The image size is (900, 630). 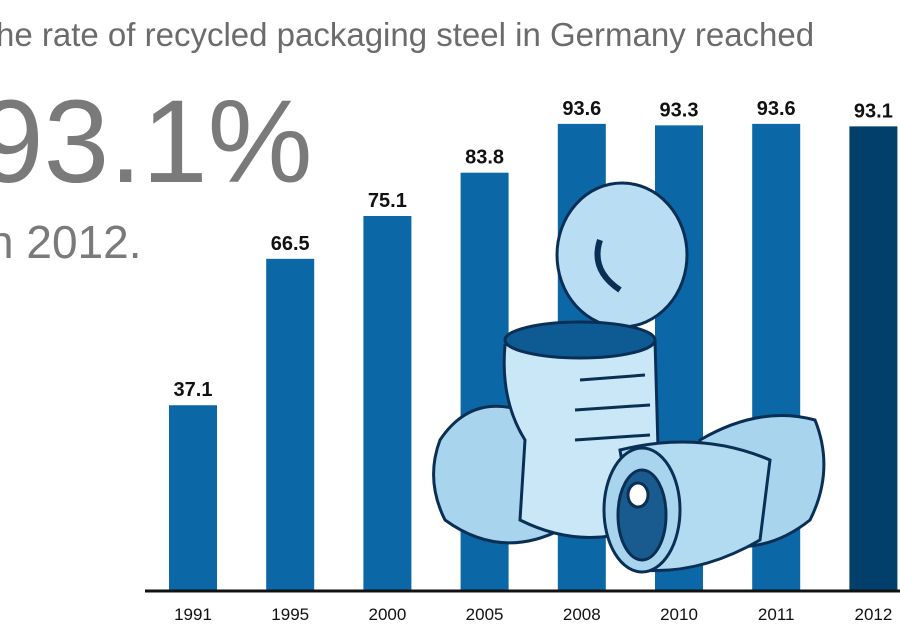 What do you see at coordinates (679, 110) in the screenshot?
I see `value-label: 93.3` at bounding box center [679, 110].